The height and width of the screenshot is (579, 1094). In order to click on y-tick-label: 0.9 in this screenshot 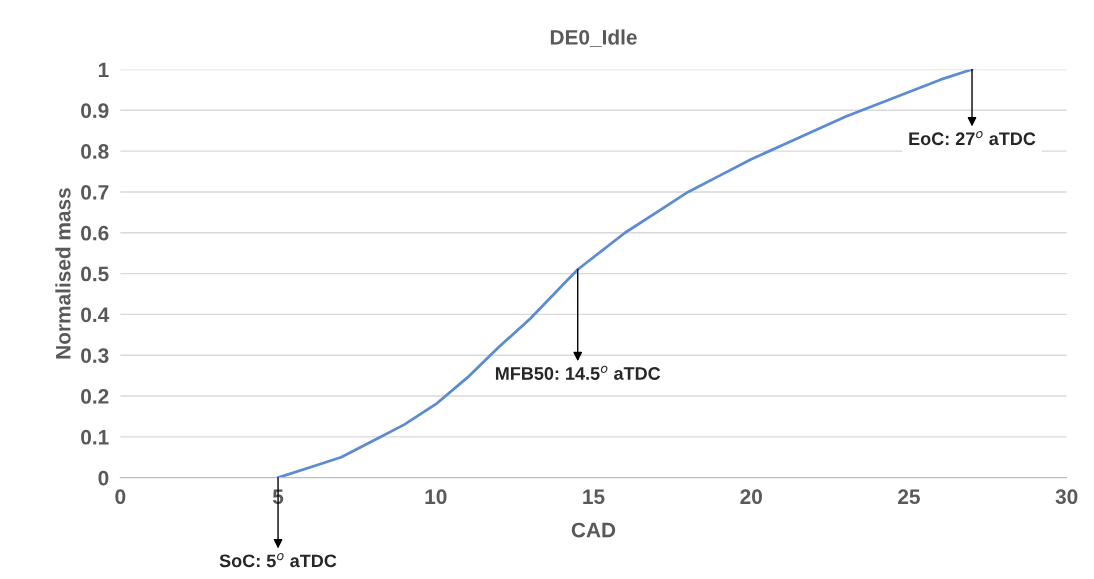, I will do `click(95, 111)`.